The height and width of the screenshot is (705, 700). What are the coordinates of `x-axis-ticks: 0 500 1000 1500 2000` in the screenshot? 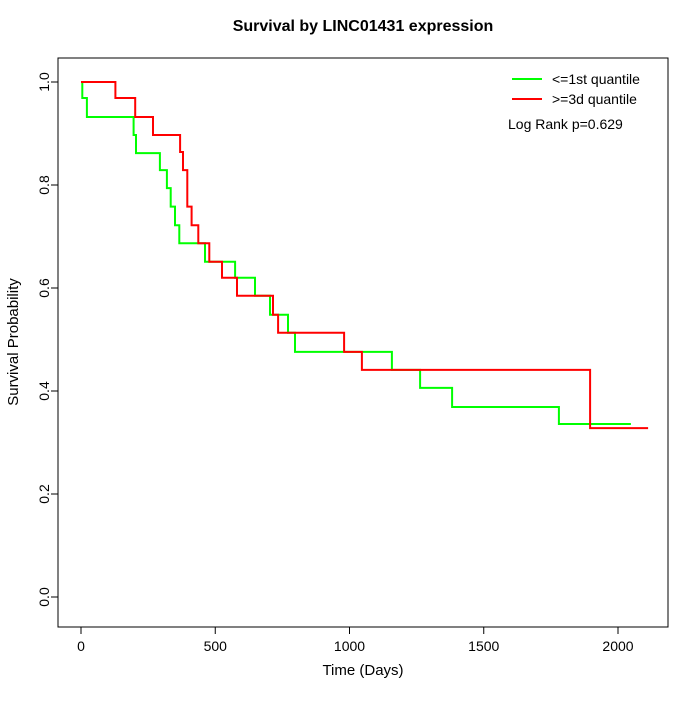 It's located at (355, 640).